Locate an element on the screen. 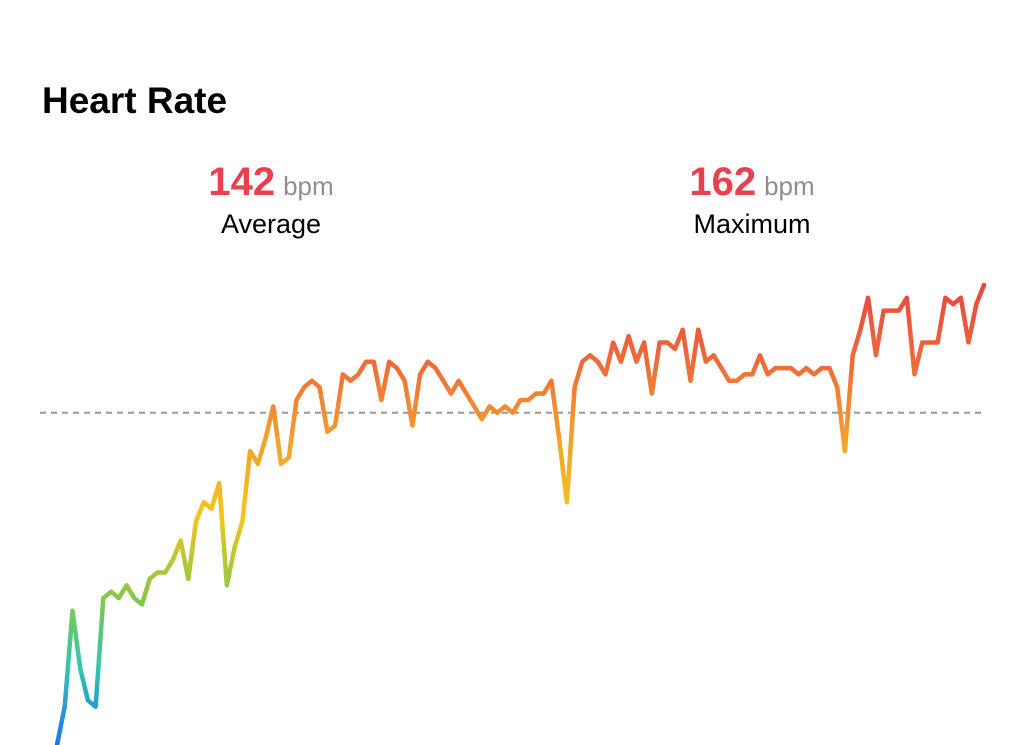 The height and width of the screenshot is (745, 1024). stat-label: Average is located at coordinates (271, 224).